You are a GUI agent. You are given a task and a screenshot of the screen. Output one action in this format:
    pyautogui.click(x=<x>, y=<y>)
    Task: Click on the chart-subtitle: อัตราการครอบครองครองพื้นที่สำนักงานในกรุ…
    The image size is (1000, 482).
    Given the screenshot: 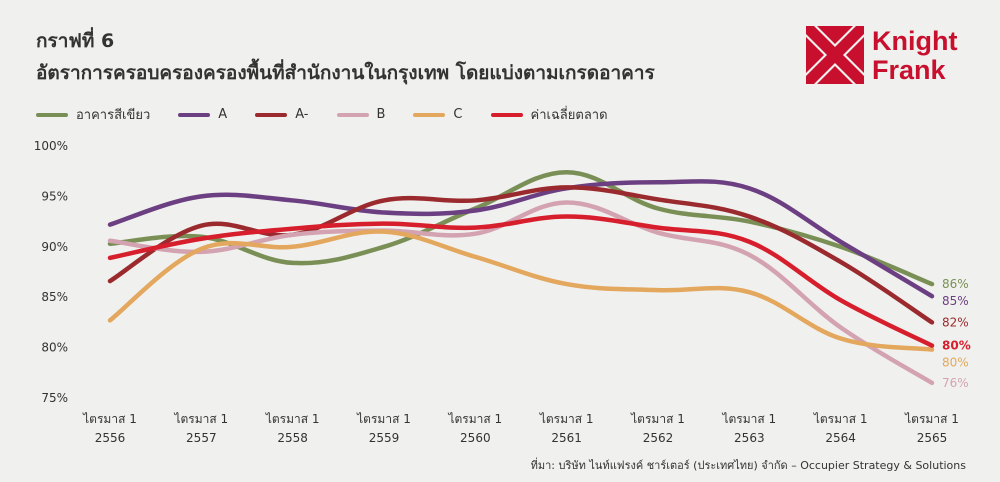 What is the action you would take?
    pyautogui.click(x=345, y=73)
    